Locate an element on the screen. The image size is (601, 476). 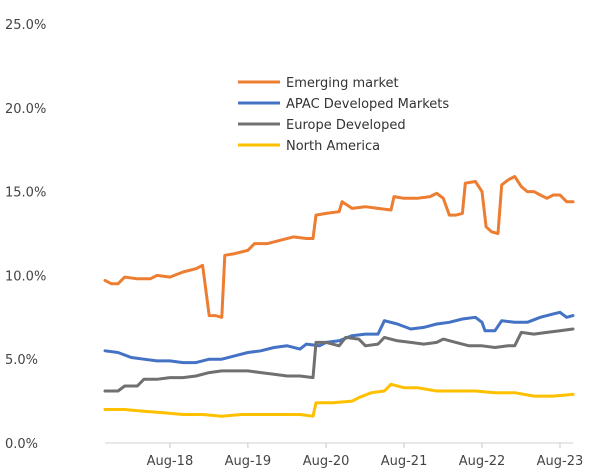
x-tick-label: Aug-19 is located at coordinates (248, 461).